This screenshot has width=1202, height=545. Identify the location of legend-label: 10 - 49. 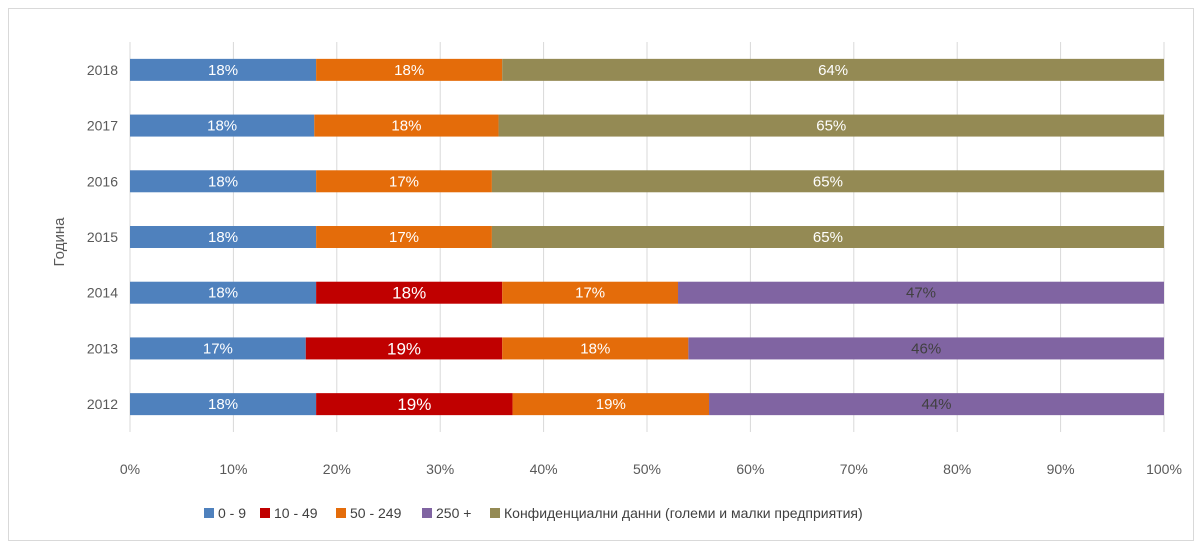
(296, 513).